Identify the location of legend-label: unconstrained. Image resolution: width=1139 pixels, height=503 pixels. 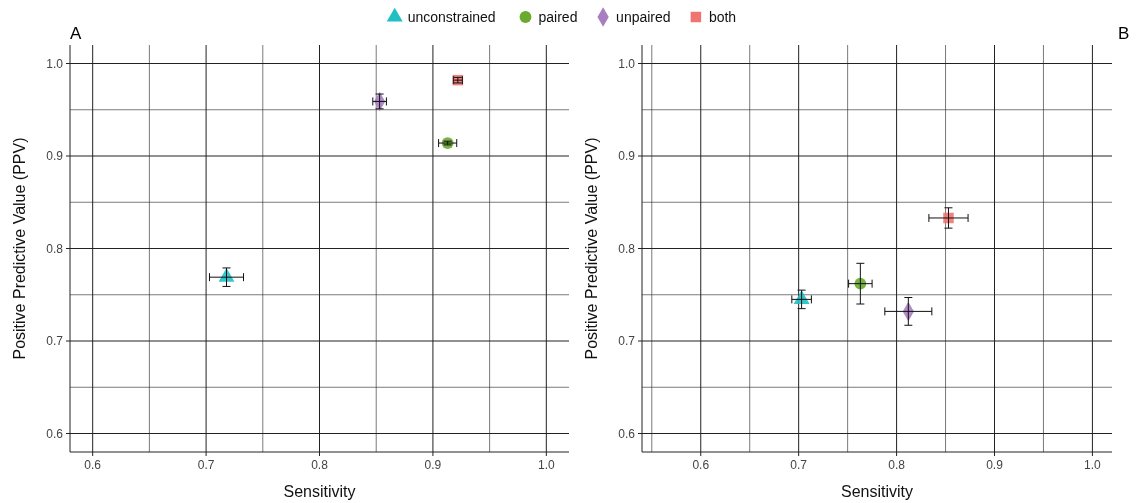
(451, 17).